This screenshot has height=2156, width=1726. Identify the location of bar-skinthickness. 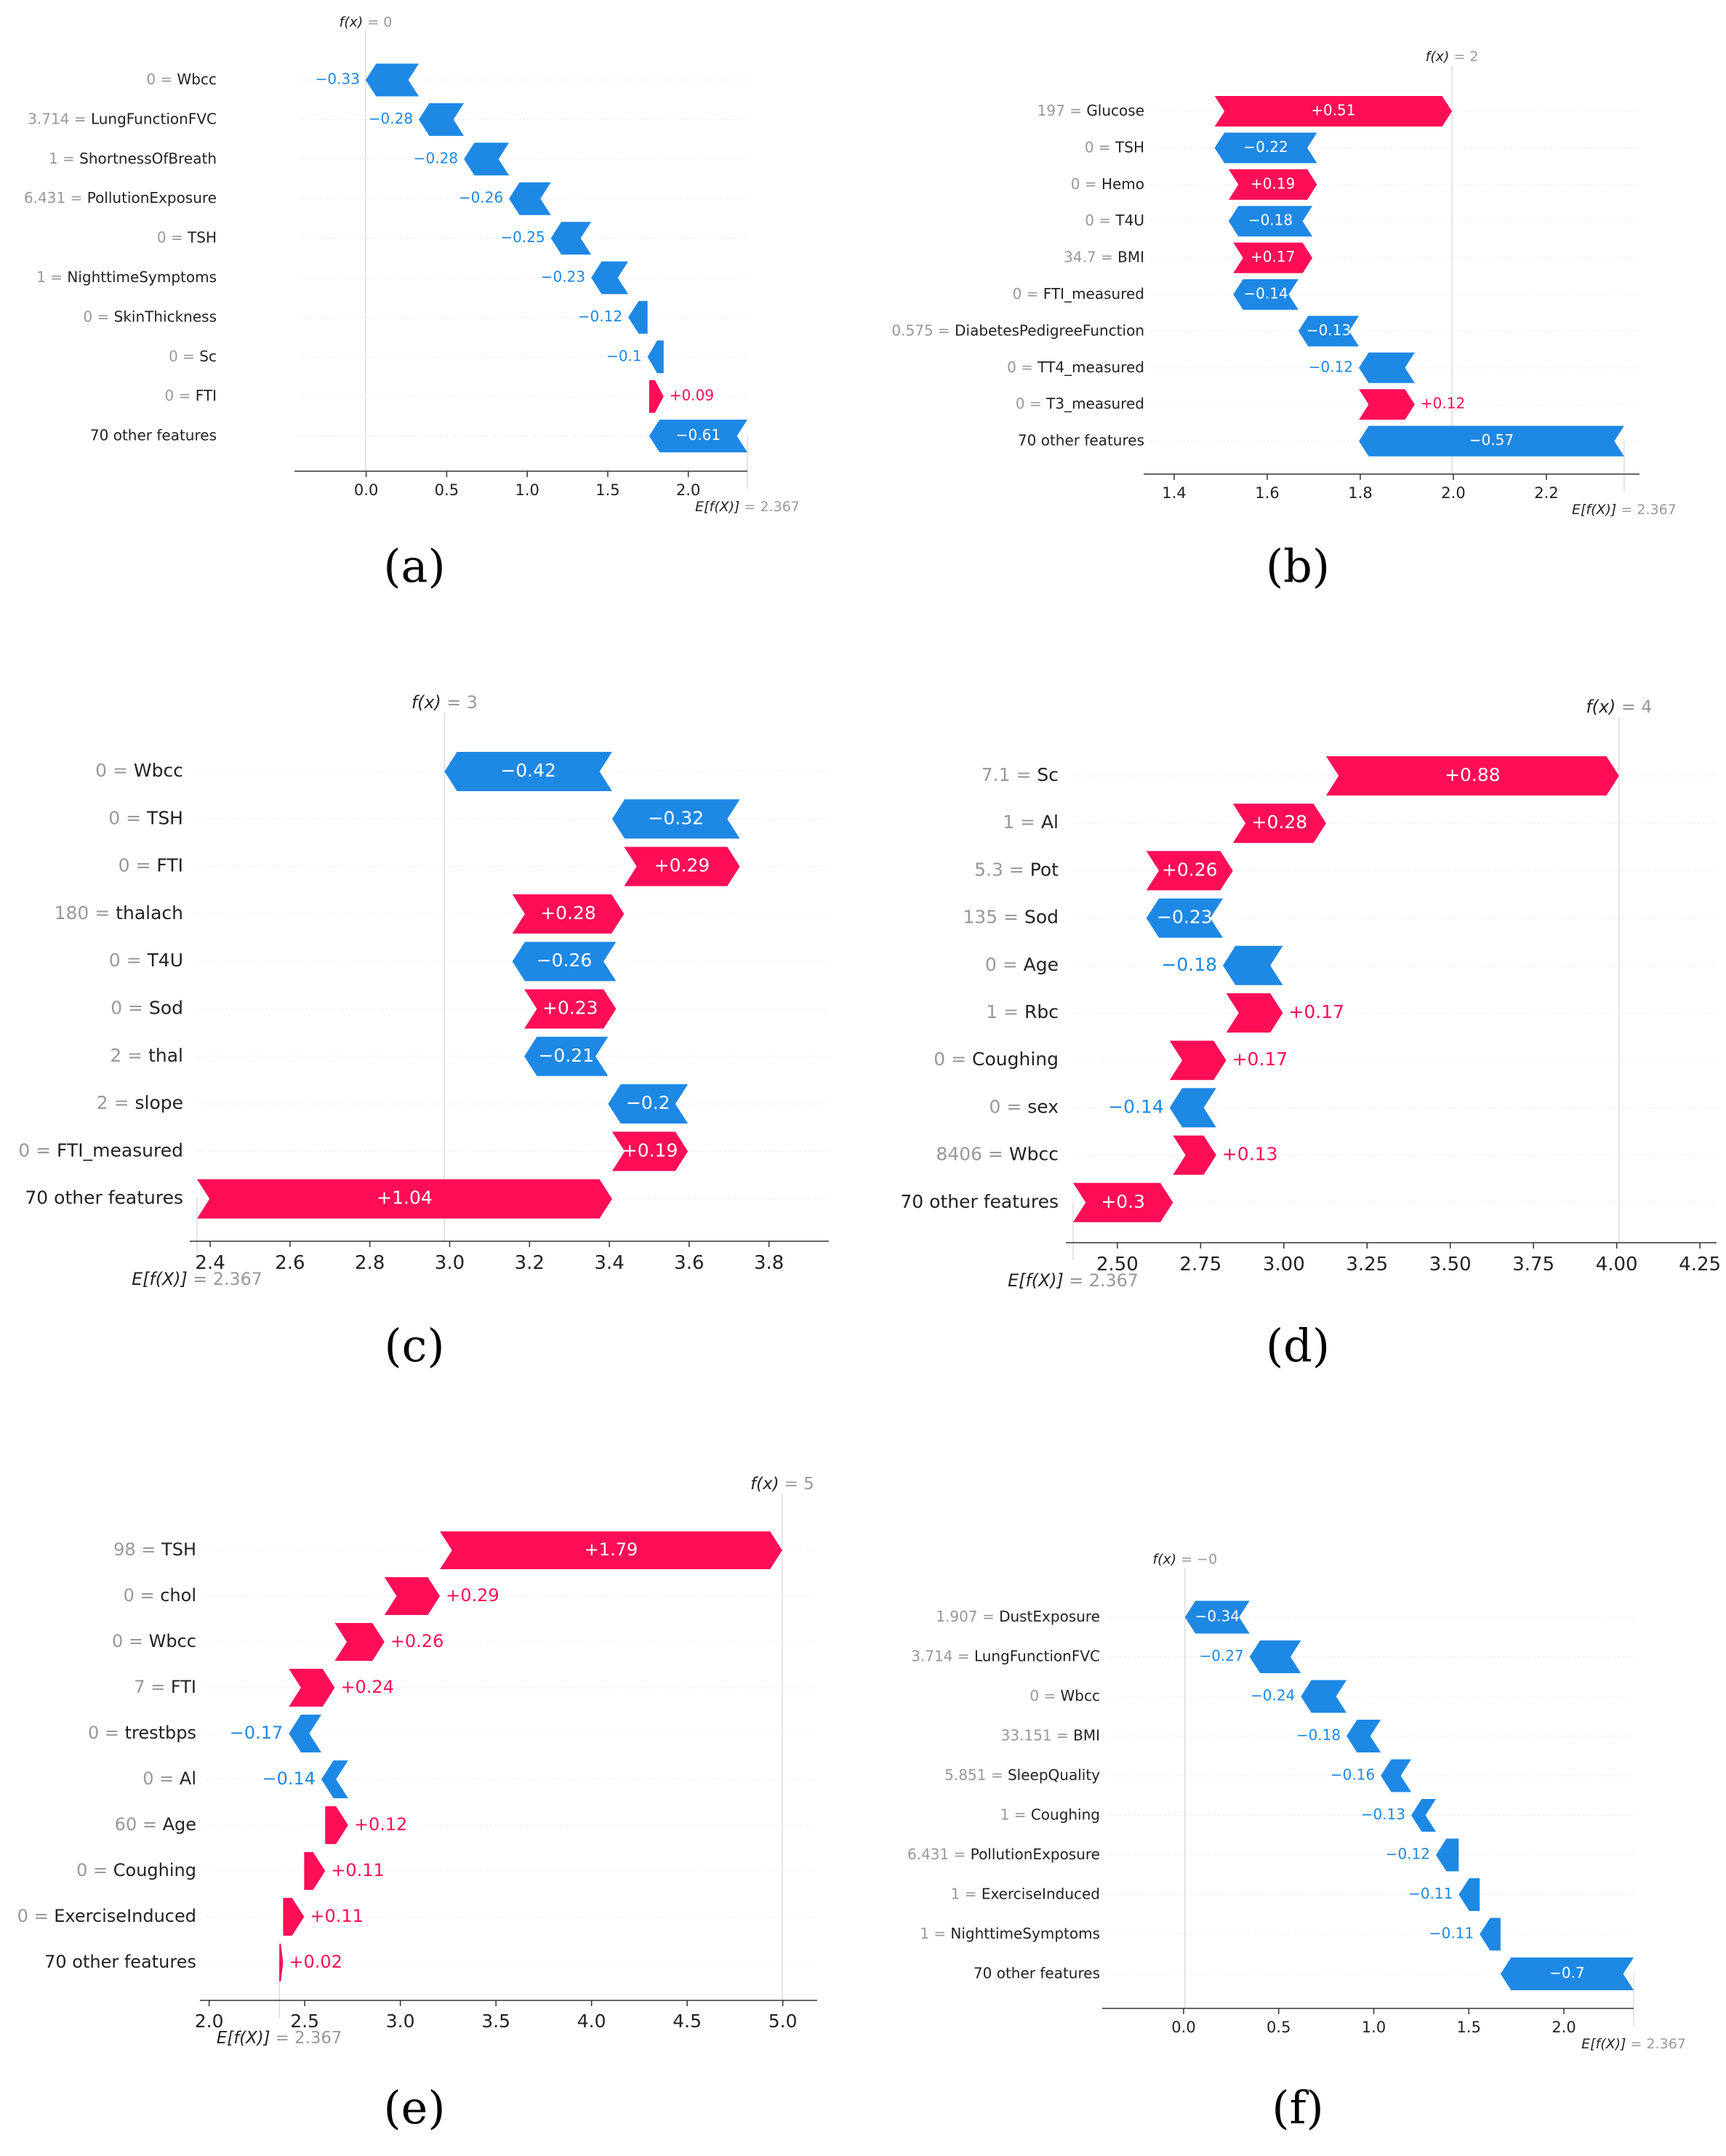
(638, 317).